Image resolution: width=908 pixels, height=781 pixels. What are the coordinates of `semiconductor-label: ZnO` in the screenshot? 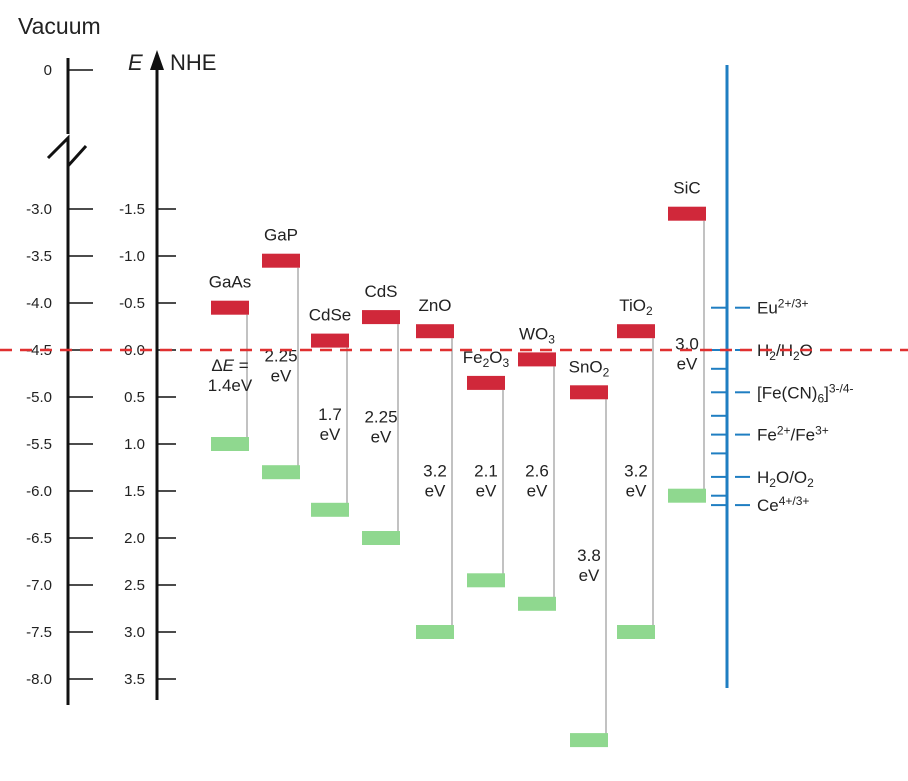 It's located at (434, 305).